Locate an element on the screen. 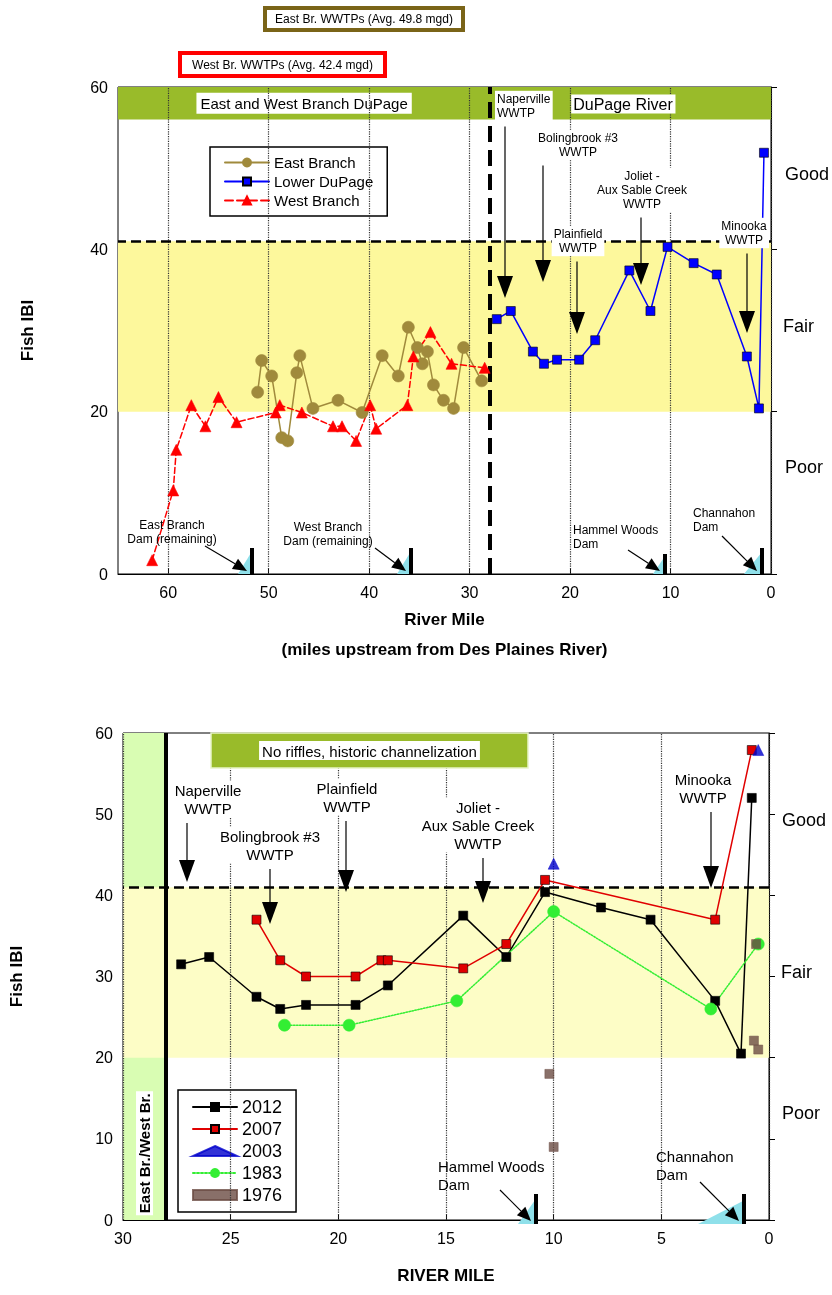  y-tick-label: 30 is located at coordinates (104, 976).